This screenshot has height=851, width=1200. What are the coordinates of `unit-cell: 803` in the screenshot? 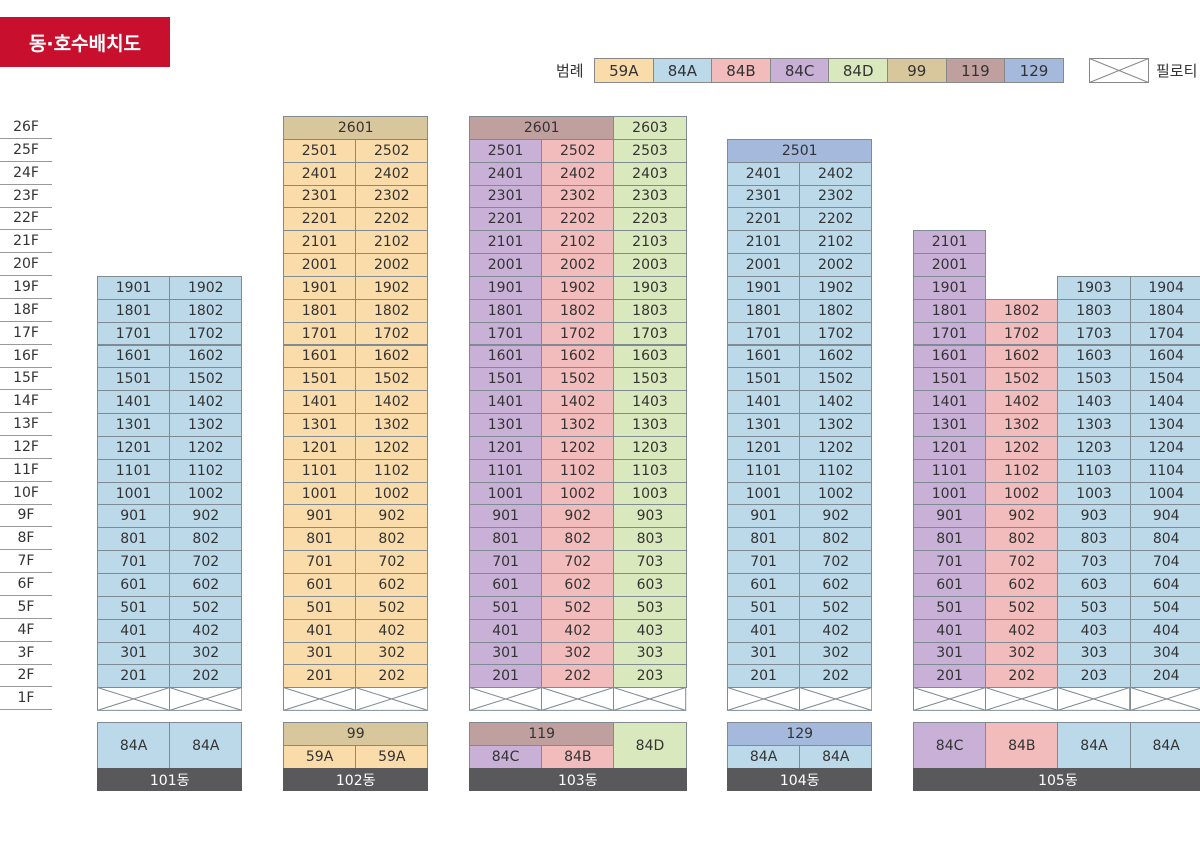 It's located at (1094, 539).